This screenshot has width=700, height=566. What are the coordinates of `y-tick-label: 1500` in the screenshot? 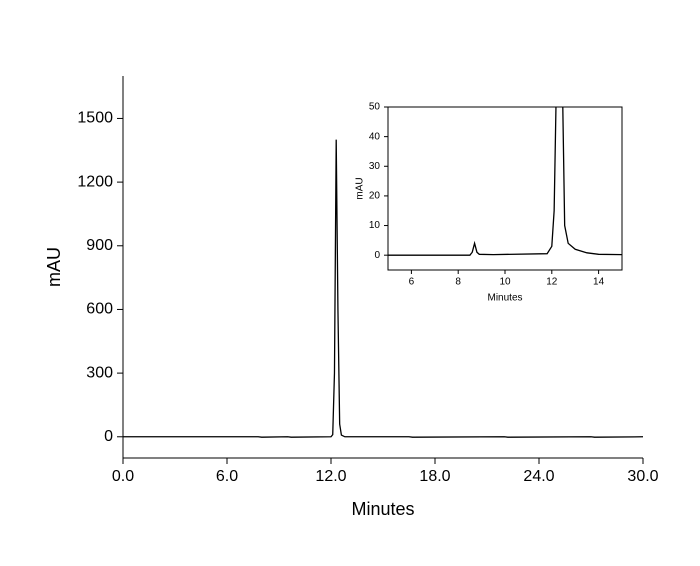 It's located at (95, 118).